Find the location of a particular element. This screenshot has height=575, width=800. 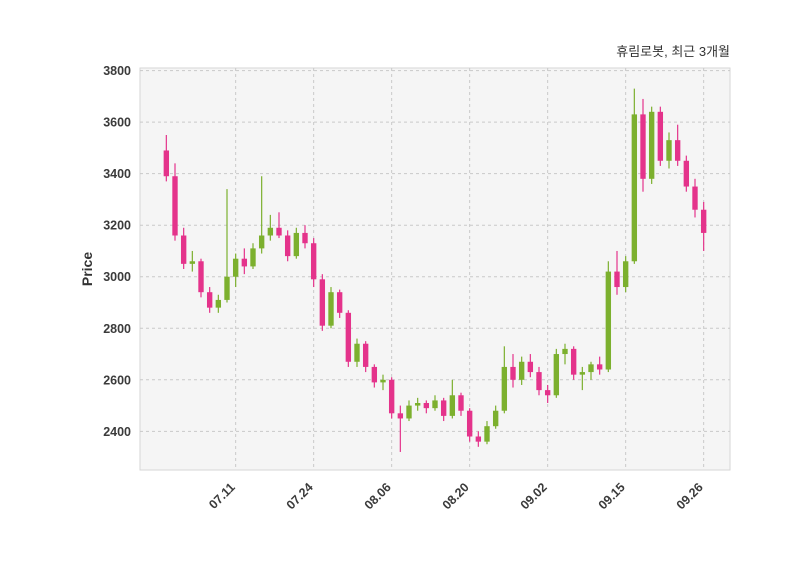

y-tick-label: 3800 is located at coordinates (117, 71).